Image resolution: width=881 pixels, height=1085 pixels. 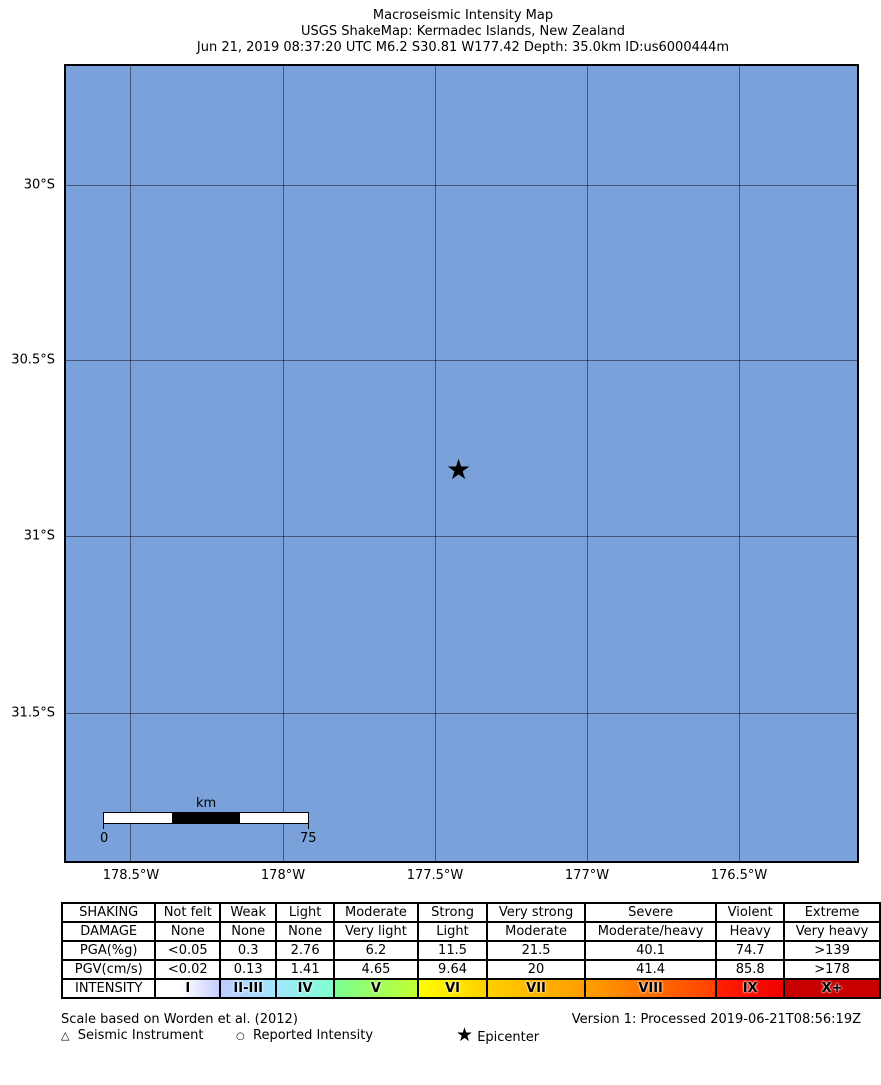 I want to click on scalebar-start: 0, so click(x=104, y=838).